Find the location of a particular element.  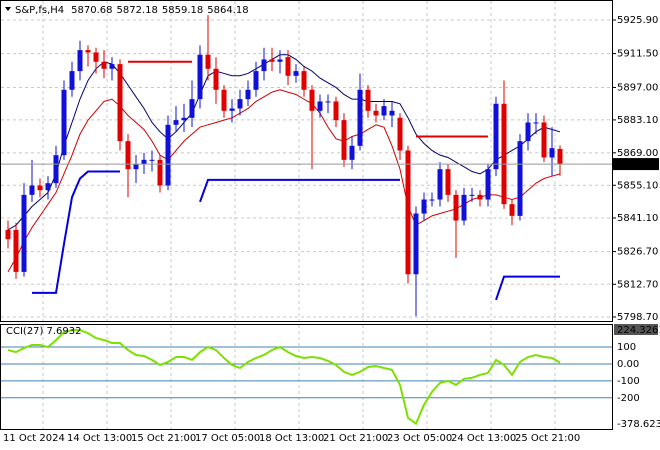

price-label: 5826.70 is located at coordinates (637, 252).